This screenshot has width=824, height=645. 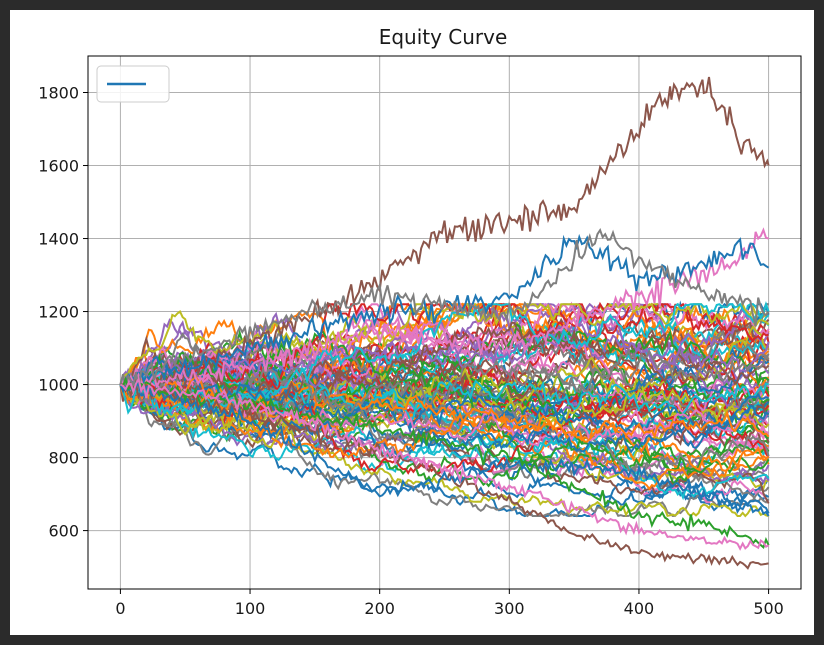 What do you see at coordinates (133, 84) in the screenshot?
I see `legend` at bounding box center [133, 84].